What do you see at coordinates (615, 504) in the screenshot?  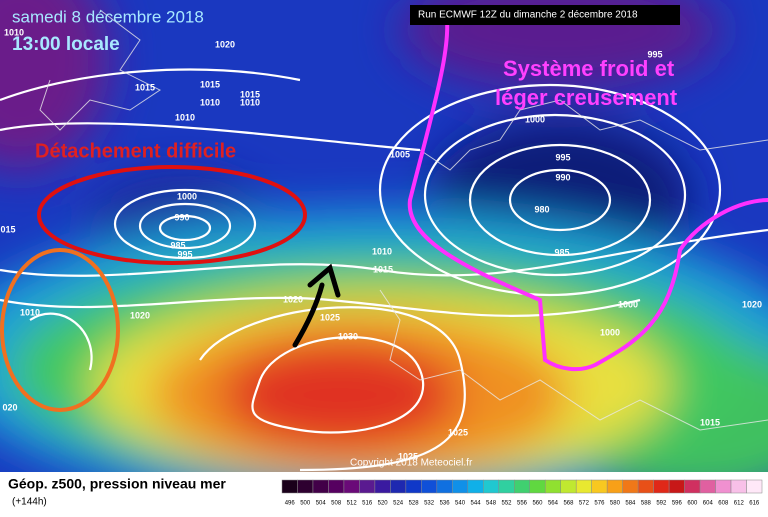 I see `legend-label: 580` at bounding box center [615, 504].